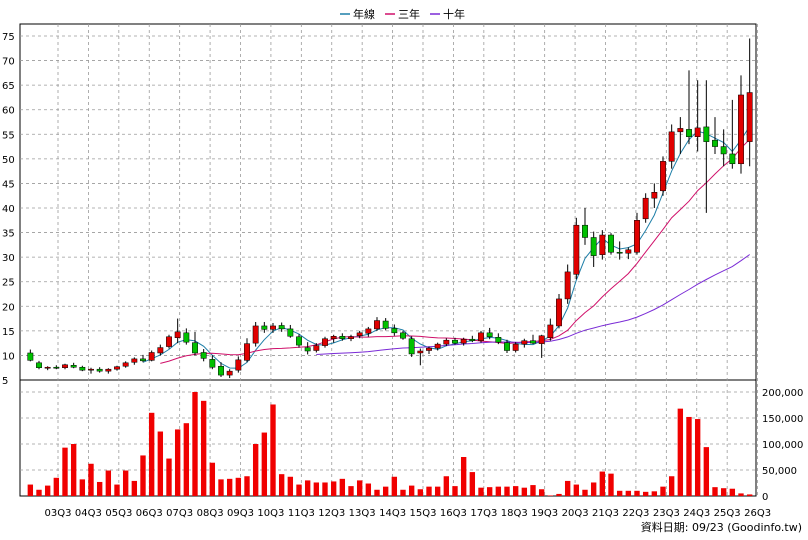 The image size is (808, 540). Describe the element at coordinates (8, 184) in the screenshot. I see `price-tick-label: 45` at that location.